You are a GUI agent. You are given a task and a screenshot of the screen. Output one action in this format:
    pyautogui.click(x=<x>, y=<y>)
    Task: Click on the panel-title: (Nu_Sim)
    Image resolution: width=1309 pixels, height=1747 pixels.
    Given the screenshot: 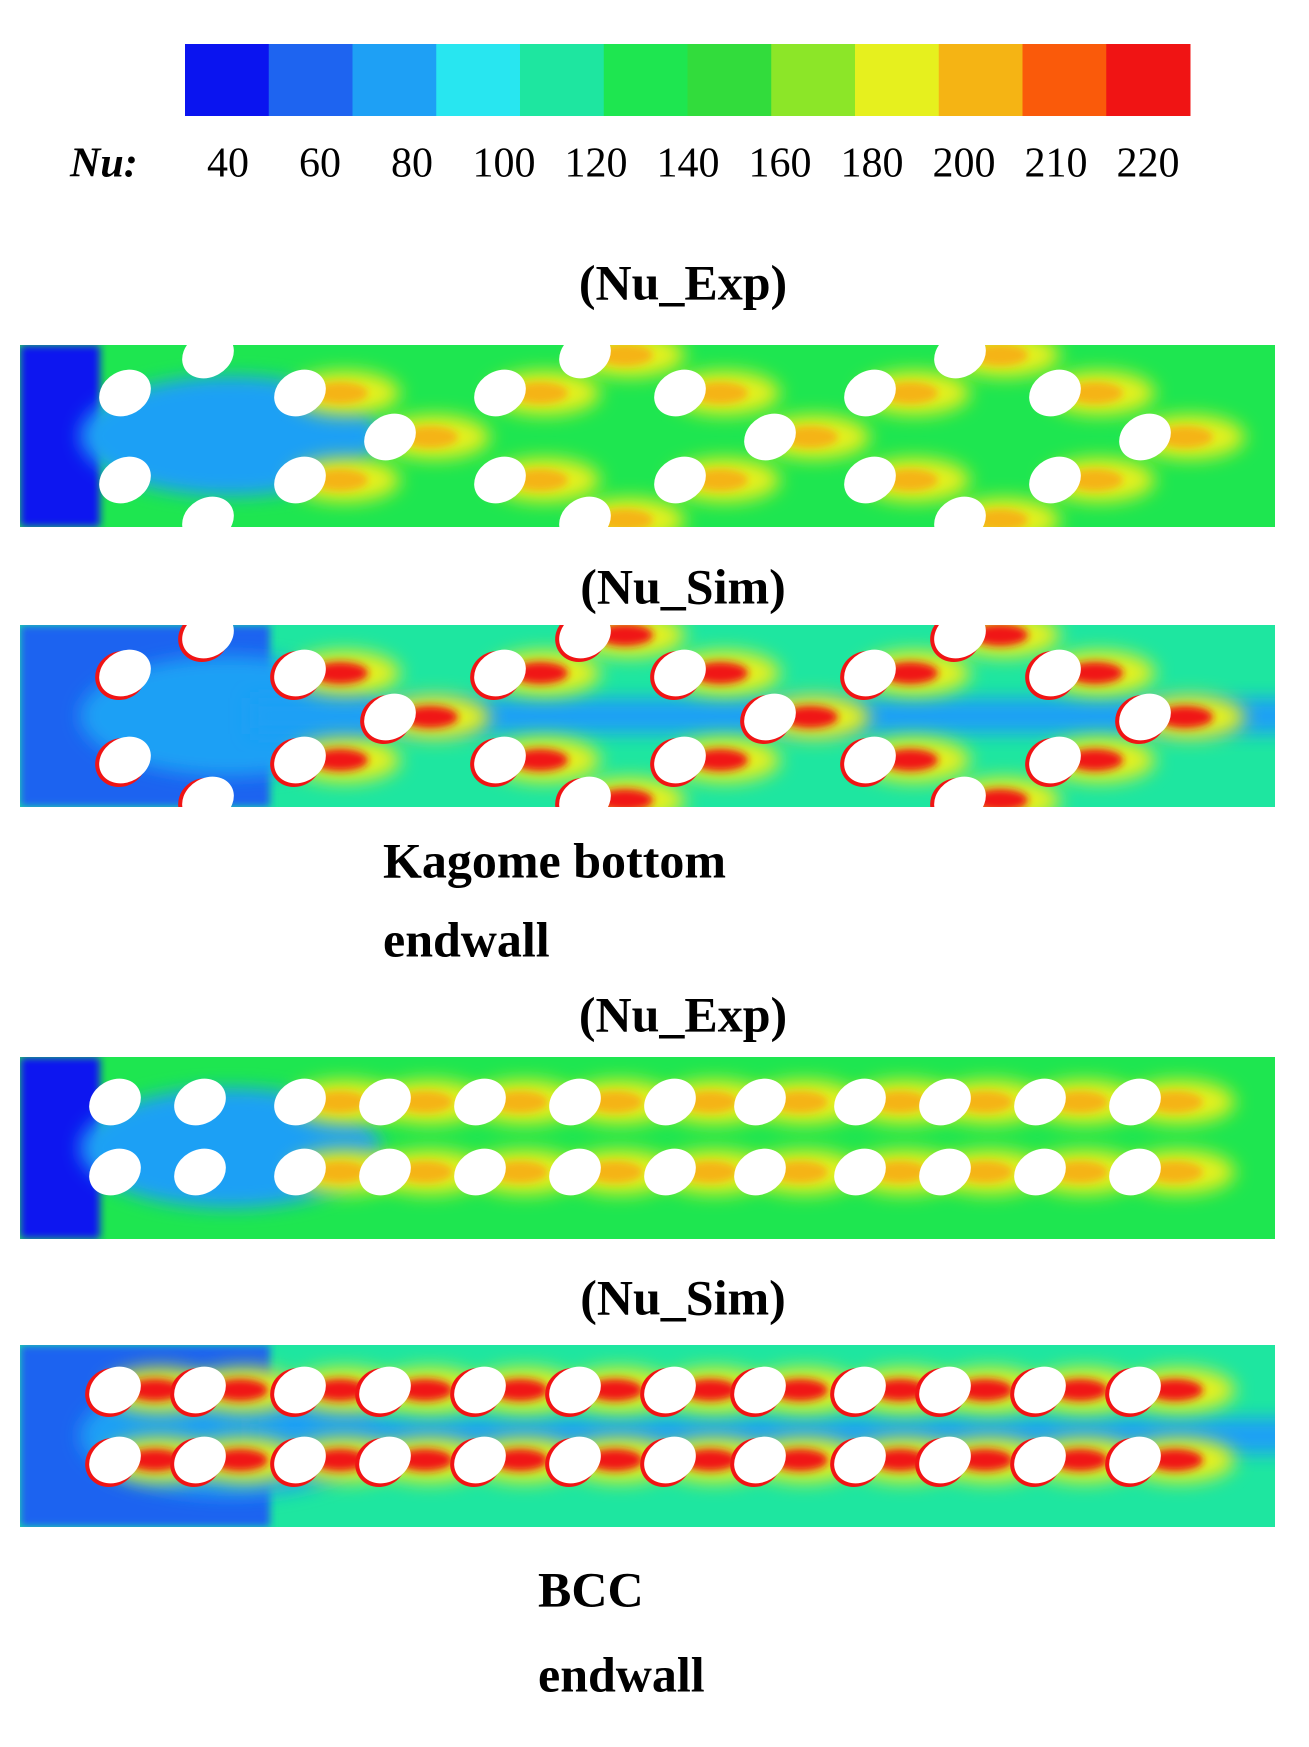 What is the action you would take?
    pyautogui.click(x=683, y=586)
    